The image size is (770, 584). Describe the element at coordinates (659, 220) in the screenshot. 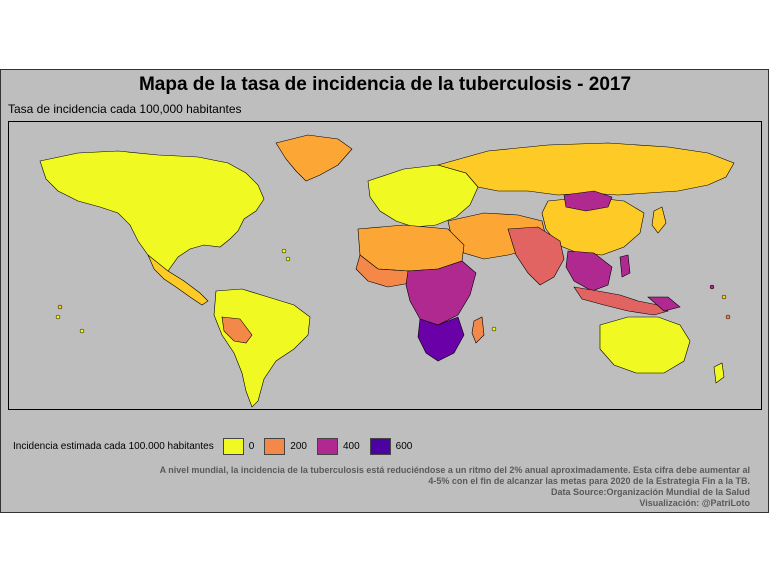

I see `japan` at that location.